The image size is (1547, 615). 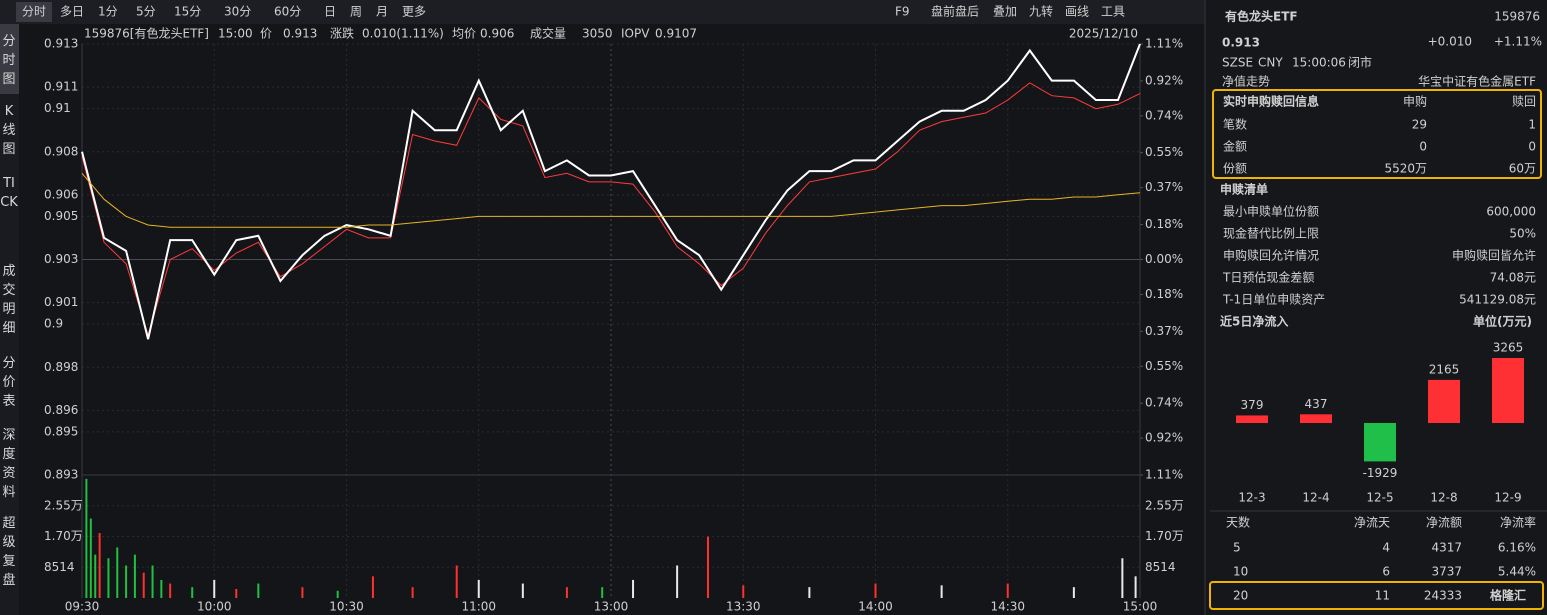 What do you see at coordinates (53, 324) in the screenshot?
I see `y-tick-label: 0.9` at bounding box center [53, 324].